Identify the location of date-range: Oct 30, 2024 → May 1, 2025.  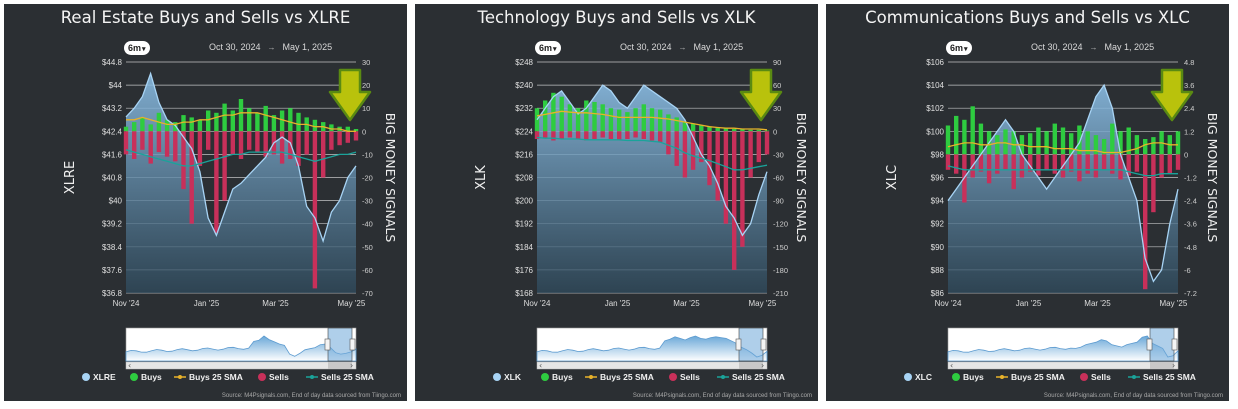
(681, 47).